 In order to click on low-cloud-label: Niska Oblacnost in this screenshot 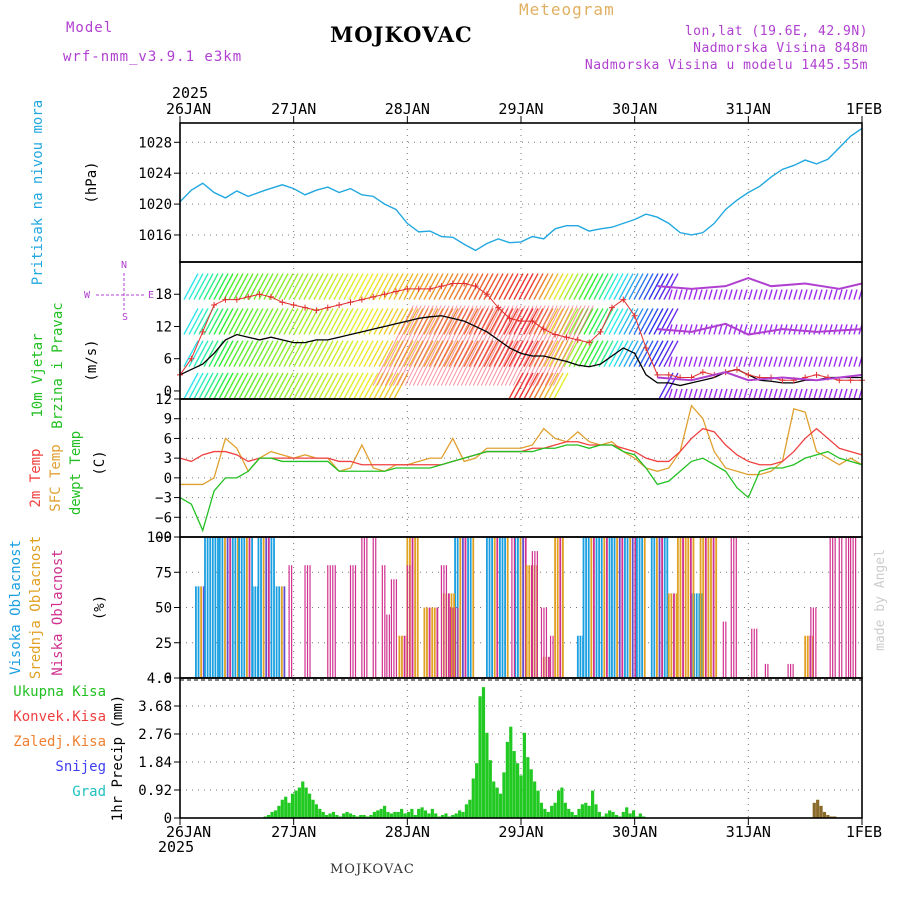, I will do `click(58, 612)`.